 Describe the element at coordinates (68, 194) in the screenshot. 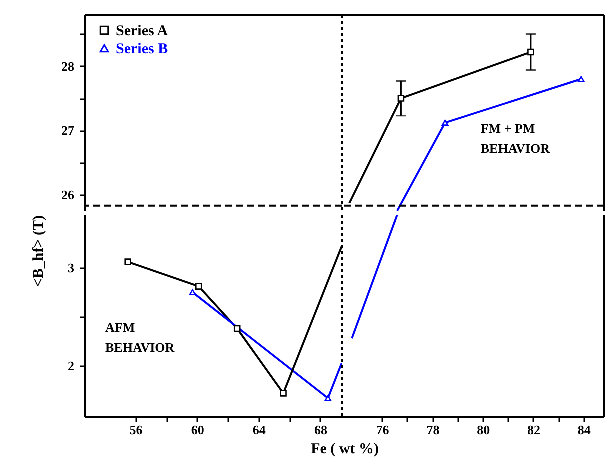

I see `y-tick-label: 26` at that location.